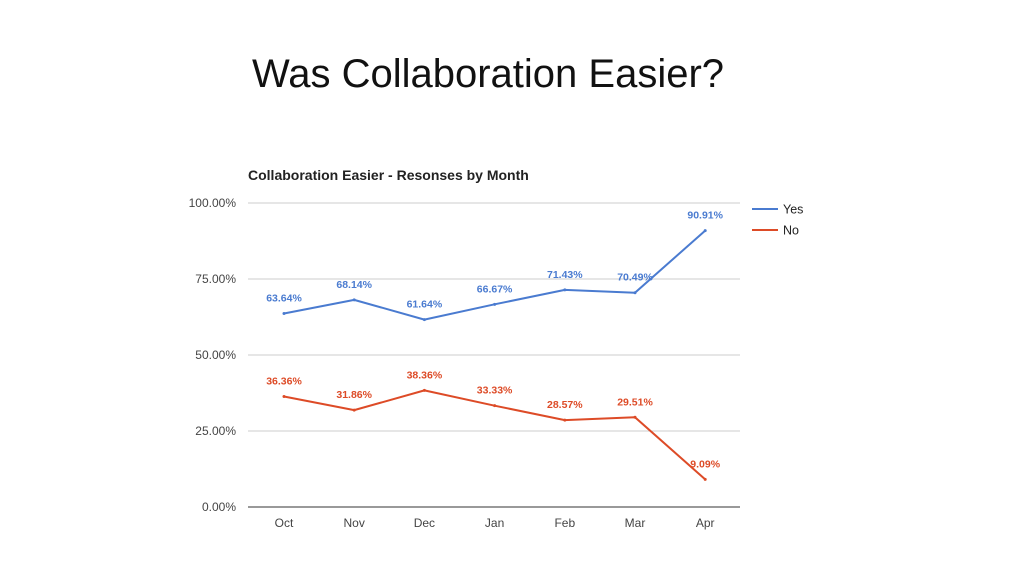  Describe the element at coordinates (635, 523) in the screenshot. I see `x-tick-label: Mar` at that location.